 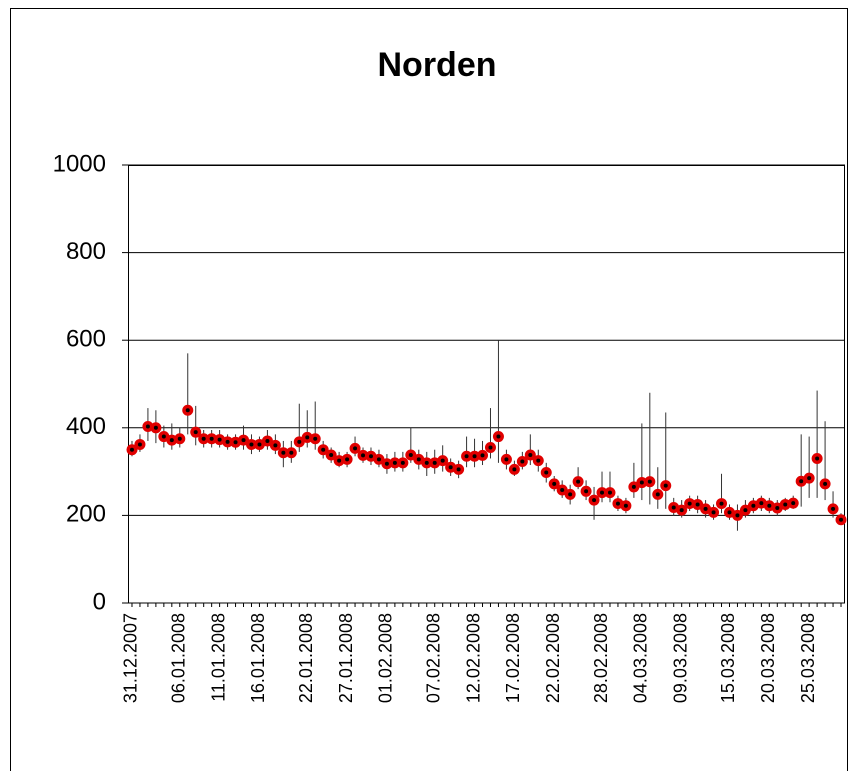 I want to click on x-tick-label: 17.02.2008, so click(x=513, y=658).